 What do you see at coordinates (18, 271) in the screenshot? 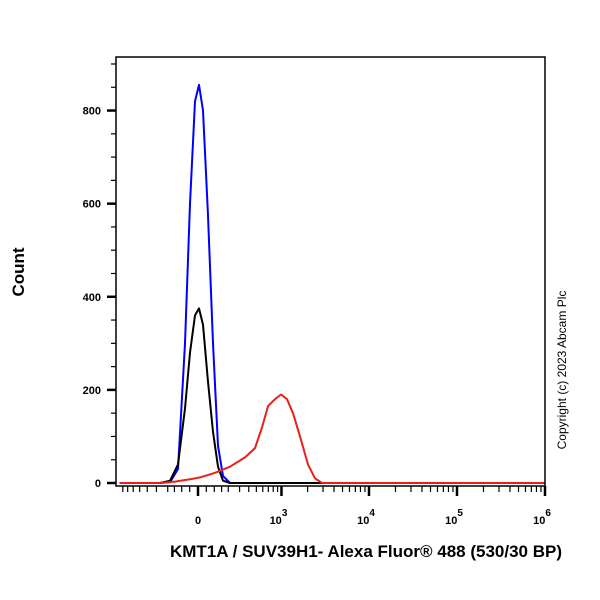
I see `y-axis-label: Count` at bounding box center [18, 271].